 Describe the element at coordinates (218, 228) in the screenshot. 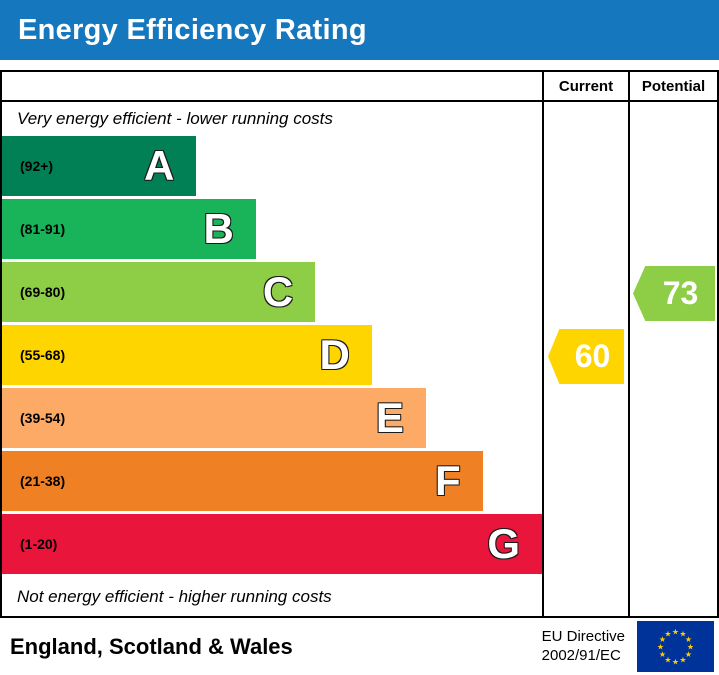

I see `band-b-letter: B` at that location.